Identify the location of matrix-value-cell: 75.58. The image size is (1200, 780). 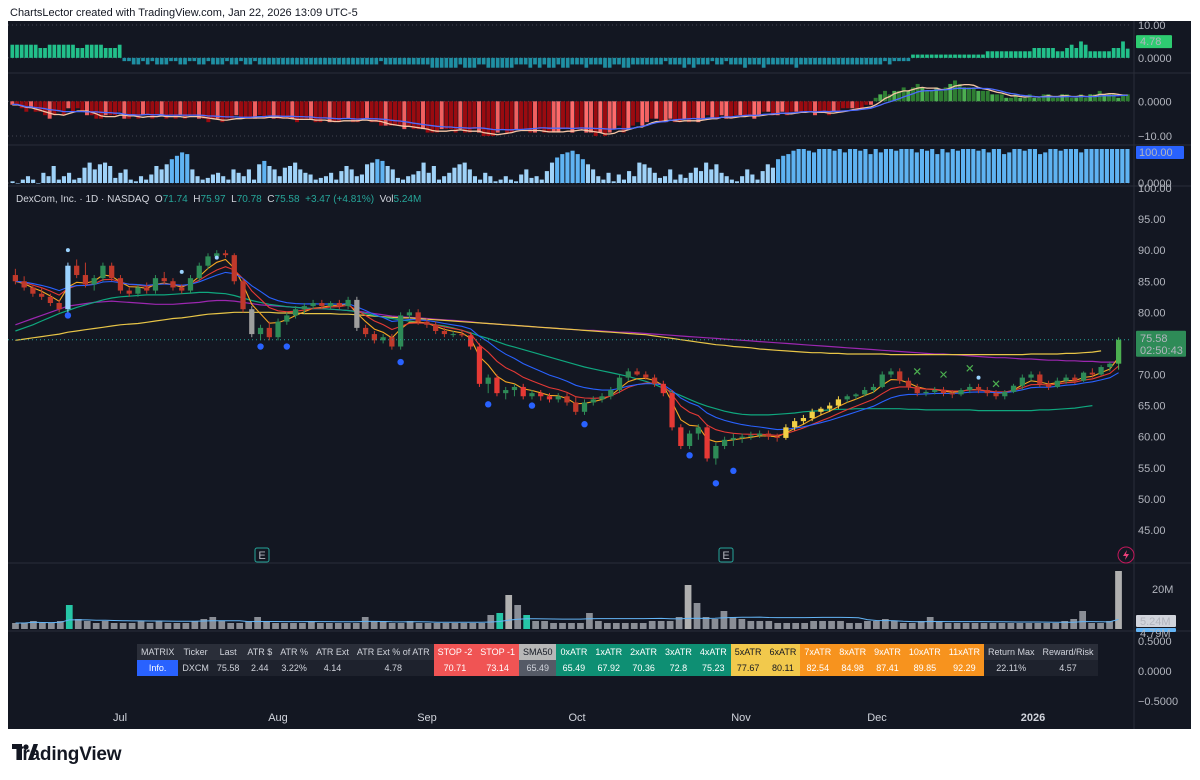
(228, 668).